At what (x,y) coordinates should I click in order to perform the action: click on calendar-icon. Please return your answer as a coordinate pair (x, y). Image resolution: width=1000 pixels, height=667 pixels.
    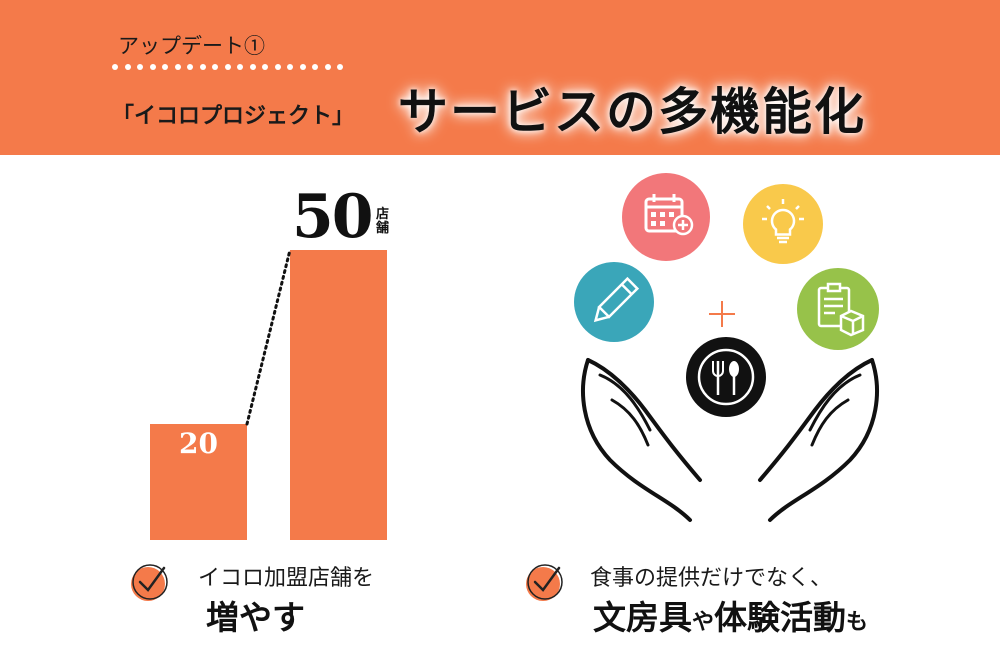
    Looking at the image, I should click on (669, 215).